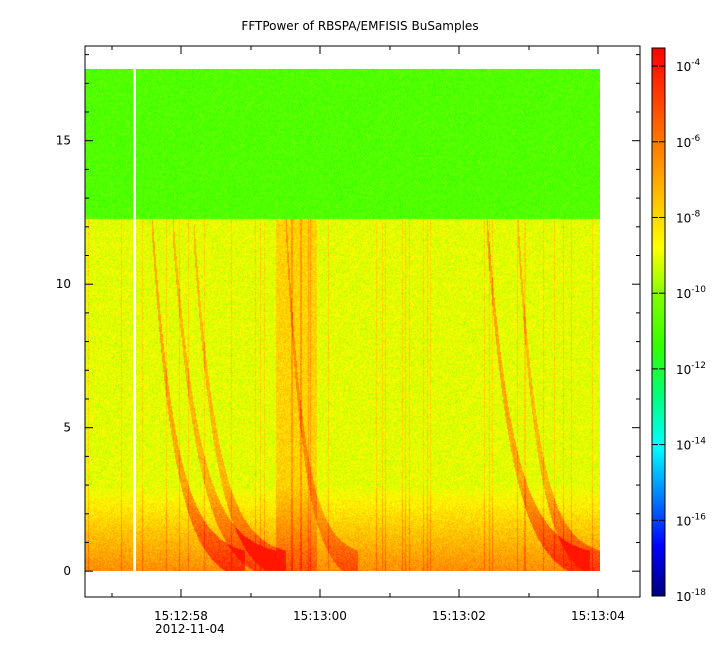 This screenshot has width=724, height=656. What do you see at coordinates (63, 141) in the screenshot?
I see `y-tick-label: 15` at bounding box center [63, 141].